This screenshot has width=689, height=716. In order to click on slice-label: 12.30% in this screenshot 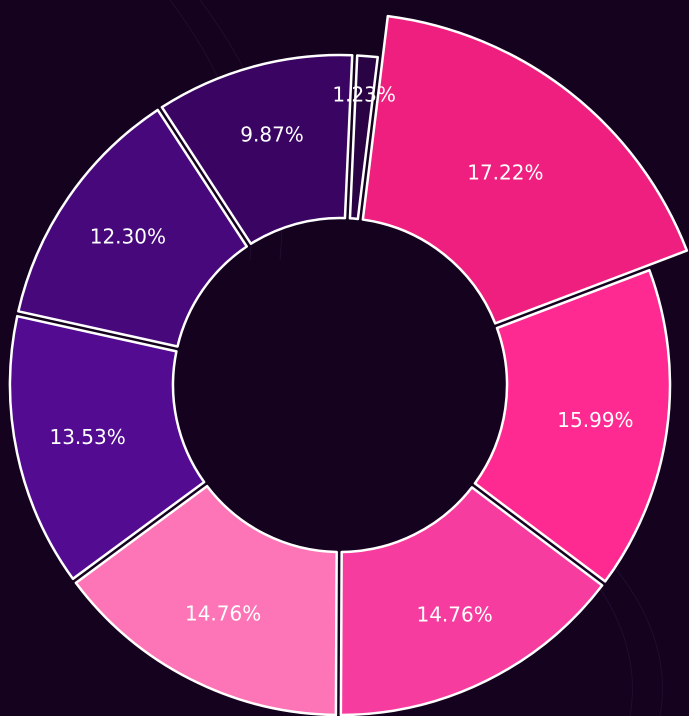, I will do `click(128, 237)`.